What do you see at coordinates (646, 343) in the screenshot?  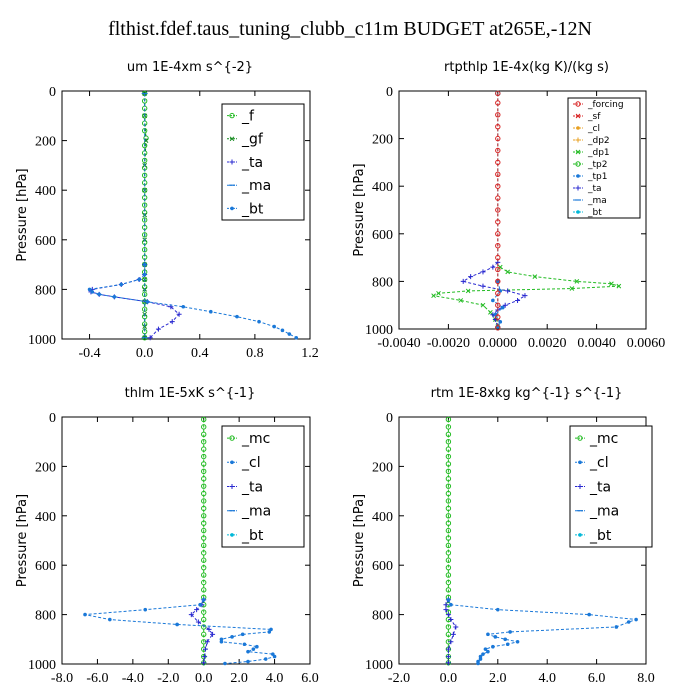 I see `x-tick-label: 0.0060` at bounding box center [646, 343].